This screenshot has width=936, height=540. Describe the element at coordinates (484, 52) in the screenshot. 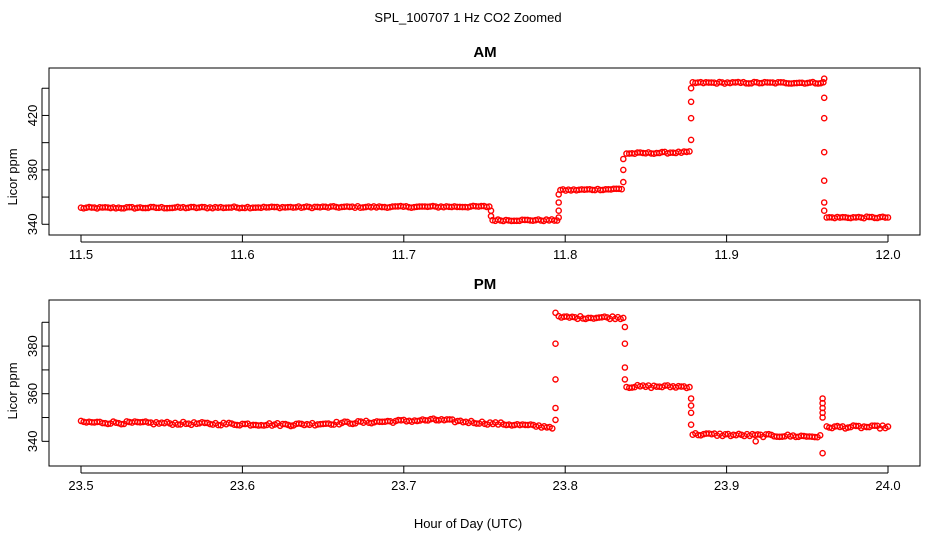

I see `am-panel-title: AM` at that location.